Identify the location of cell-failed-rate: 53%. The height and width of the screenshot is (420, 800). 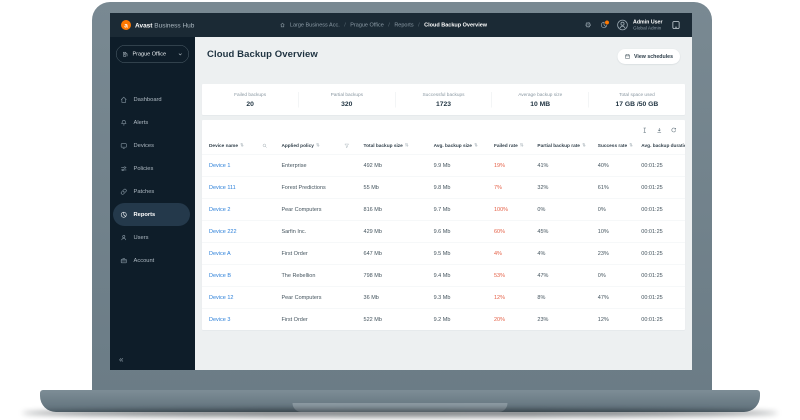
(499, 275).